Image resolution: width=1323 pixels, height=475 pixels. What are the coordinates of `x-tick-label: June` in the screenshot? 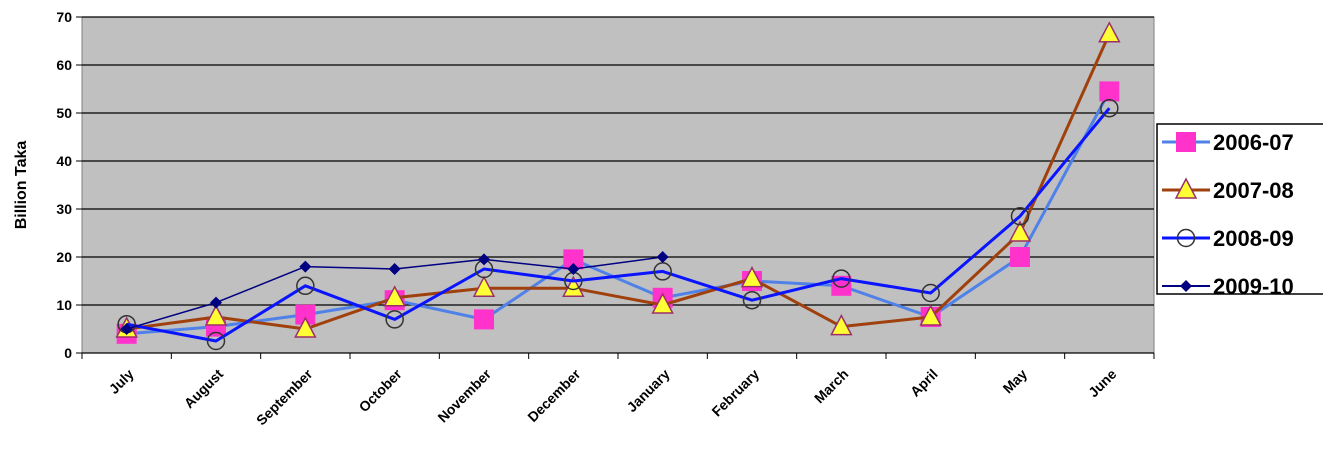 It's located at (1102, 383).